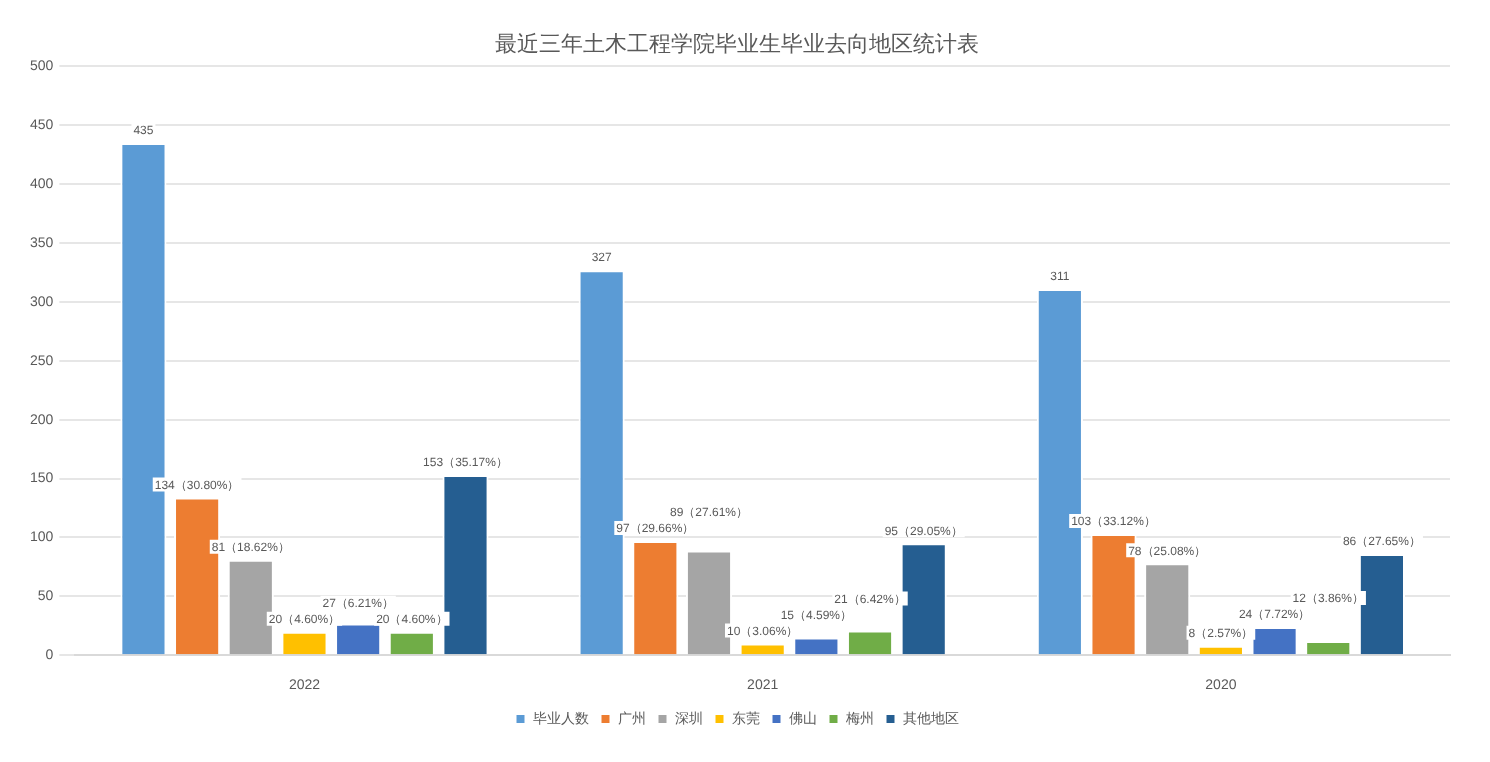 Image resolution: width=1490 pixels, height=762 pixels. Describe the element at coordinates (737, 44) in the screenshot. I see `chart-title: 最近三年土木工程学院毕业生毕业去向地区统计表` at that location.